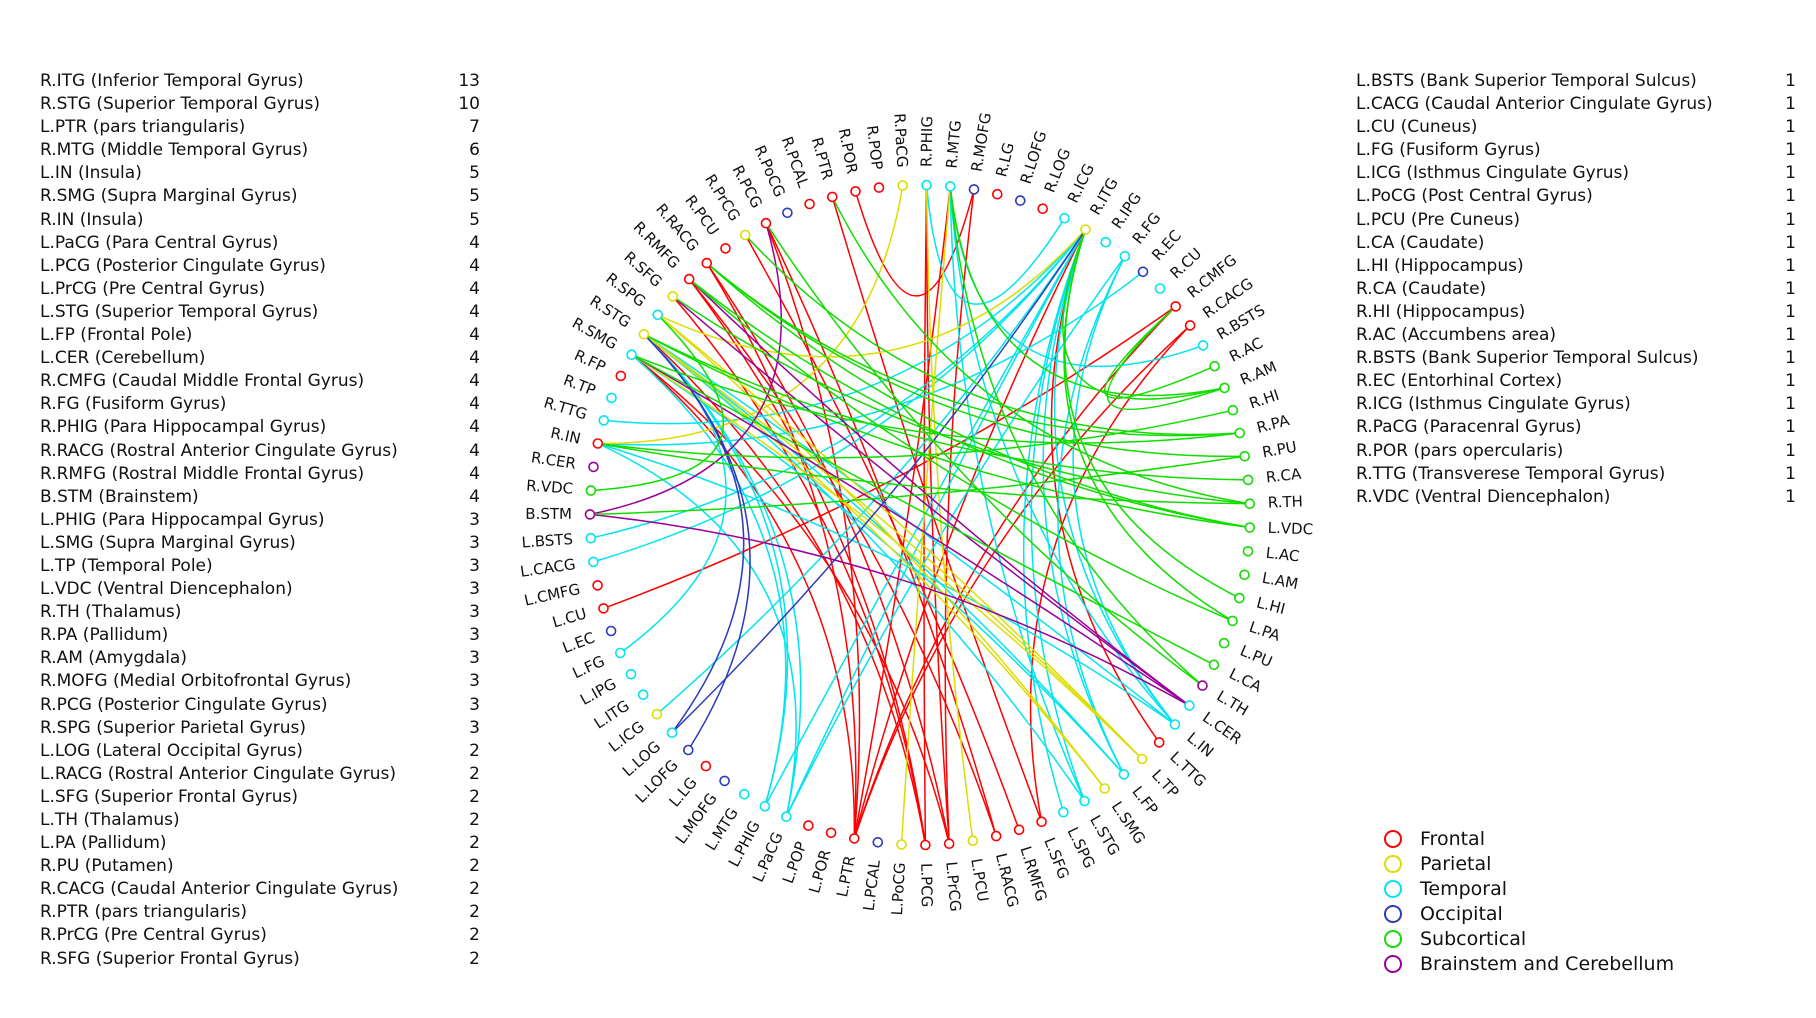 Image resolution: width=1816 pixels, height=1018 pixels. I want to click on legend-label: Parietal, so click(1456, 863).